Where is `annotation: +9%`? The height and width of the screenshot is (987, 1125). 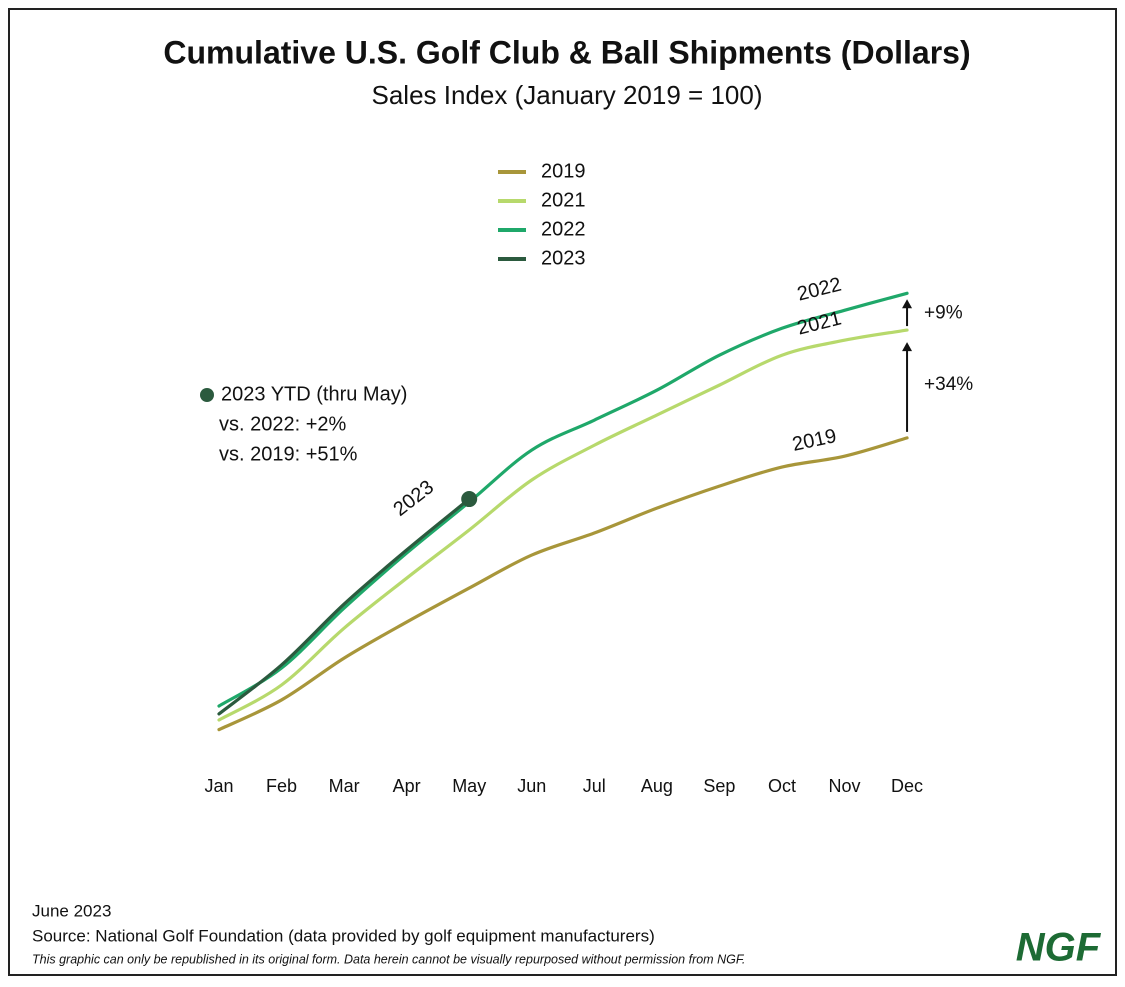
annotation: +9% is located at coordinates (943, 313).